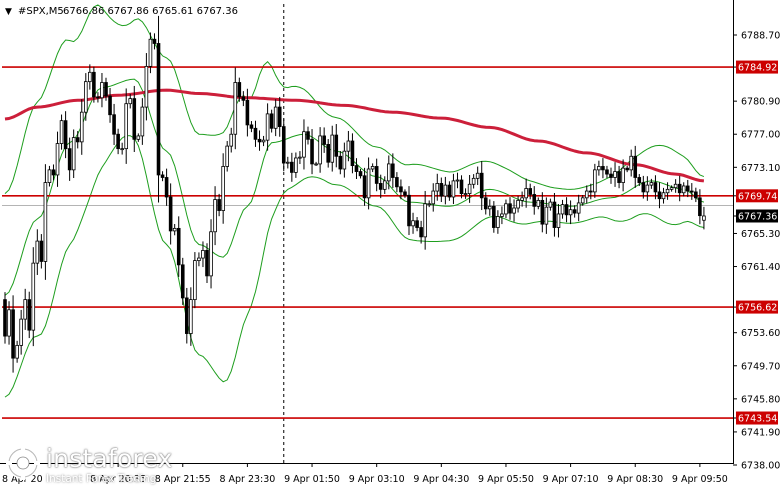 The height and width of the screenshot is (493, 781). I want to click on price-tick-label: 6777.00, so click(760, 135).